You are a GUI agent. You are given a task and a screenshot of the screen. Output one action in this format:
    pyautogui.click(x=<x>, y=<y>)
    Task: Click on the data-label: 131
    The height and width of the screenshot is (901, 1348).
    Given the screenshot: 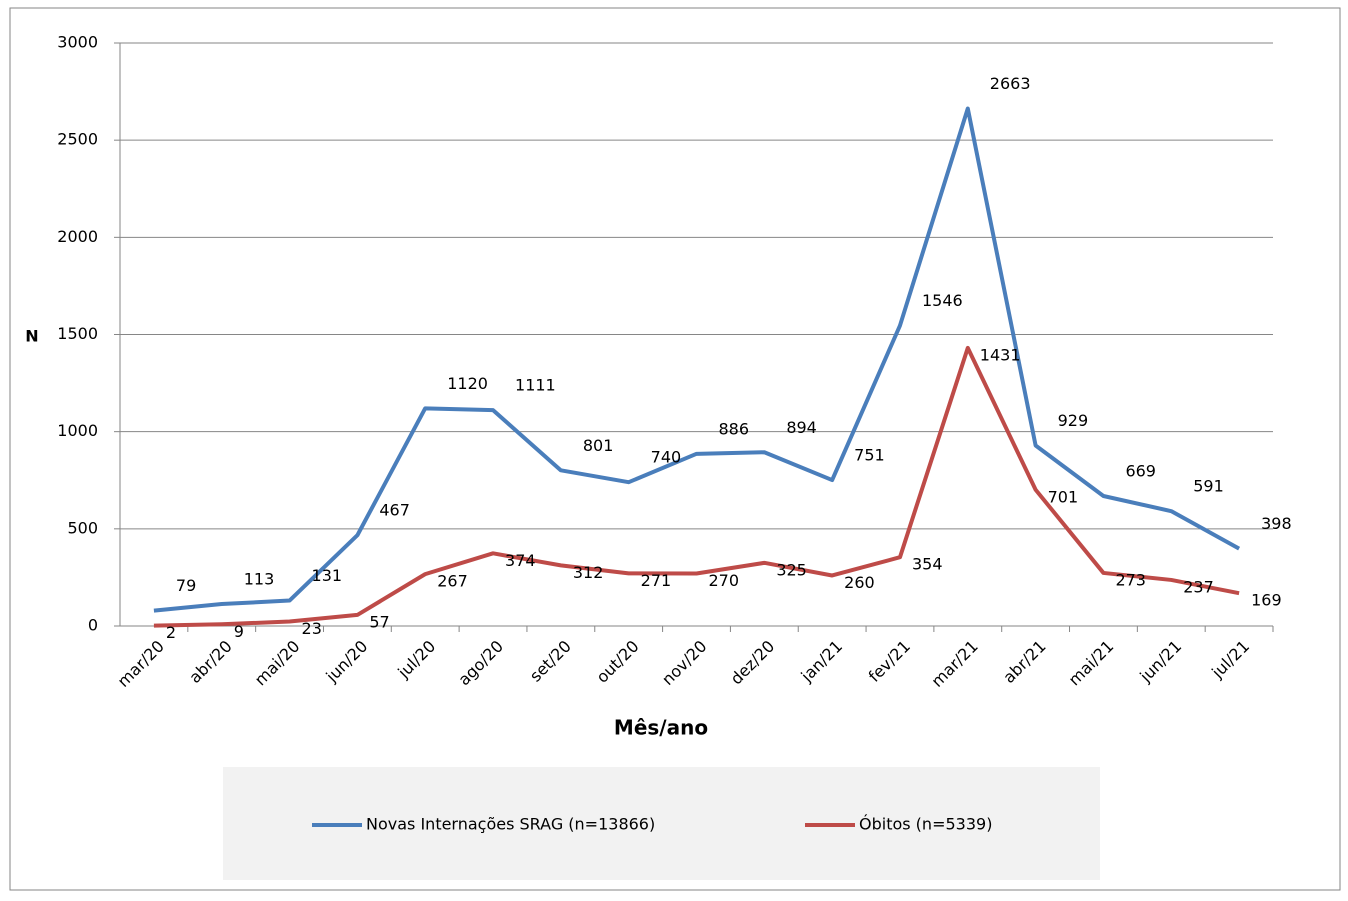 What is the action you would take?
    pyautogui.click(x=327, y=575)
    